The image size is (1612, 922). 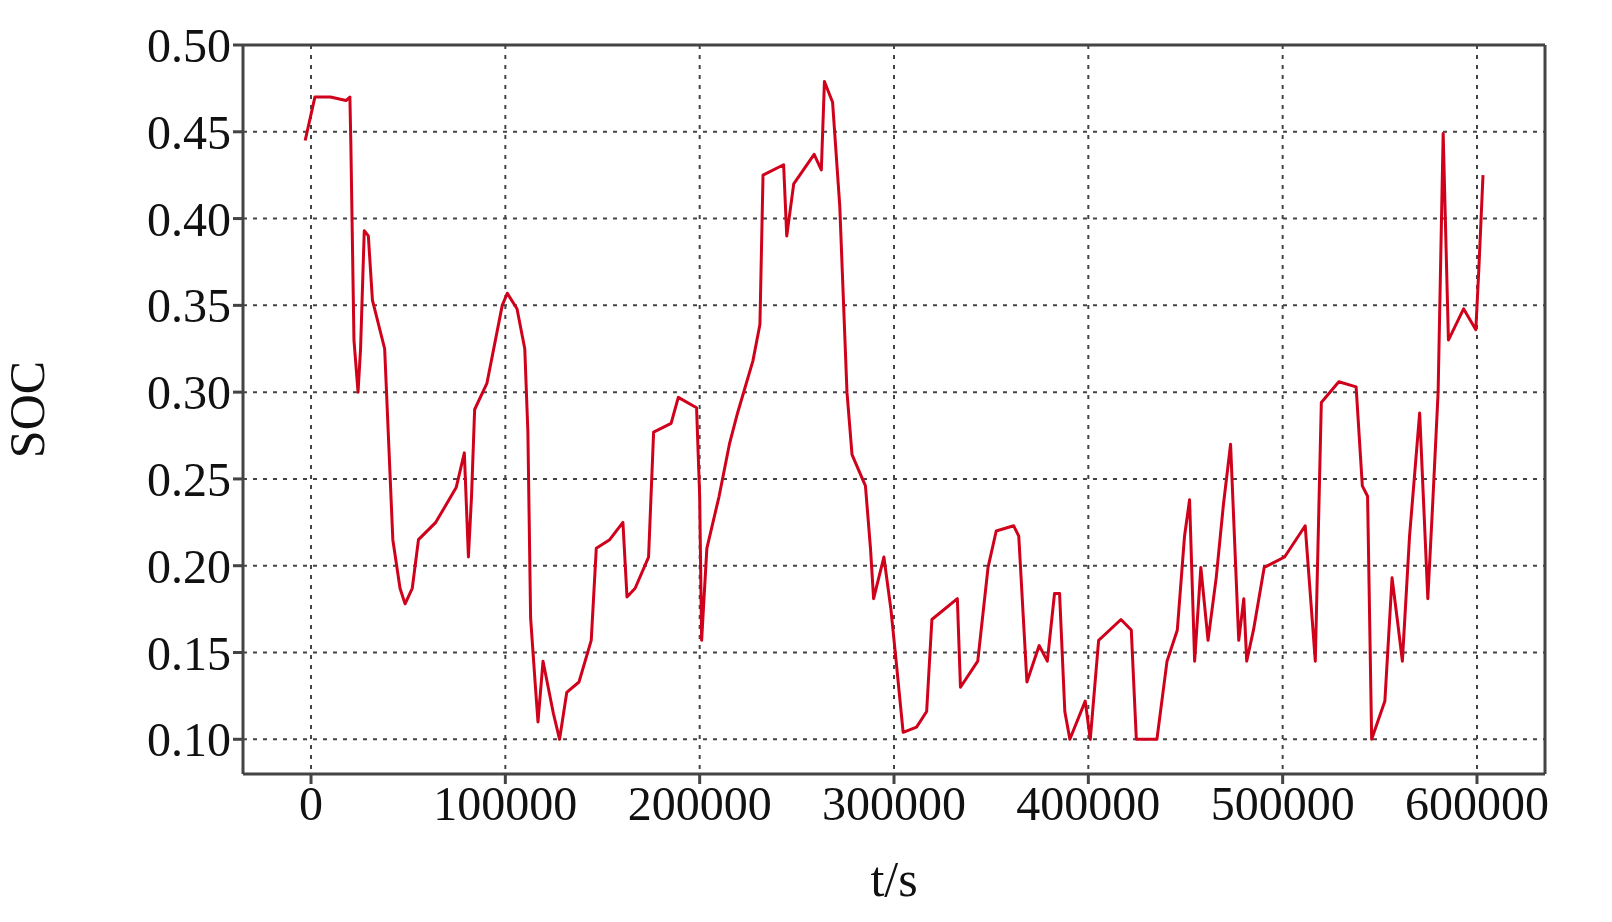 What do you see at coordinates (505, 804) in the screenshot?
I see `x-tick-label: 100000` at bounding box center [505, 804].